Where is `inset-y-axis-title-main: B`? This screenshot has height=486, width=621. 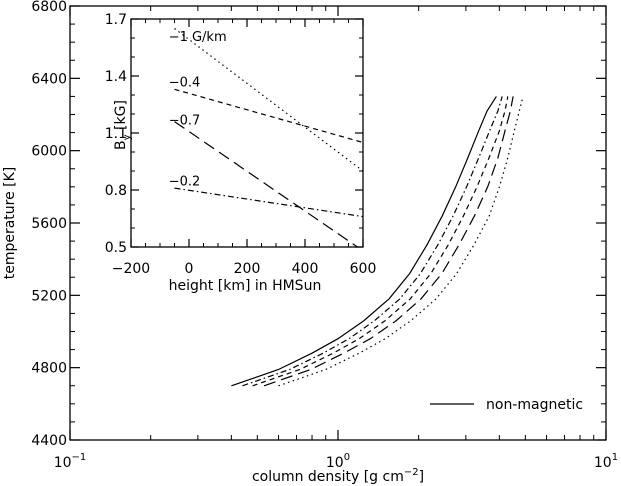 inset-y-axis-title-main: B is located at coordinates (121, 145).